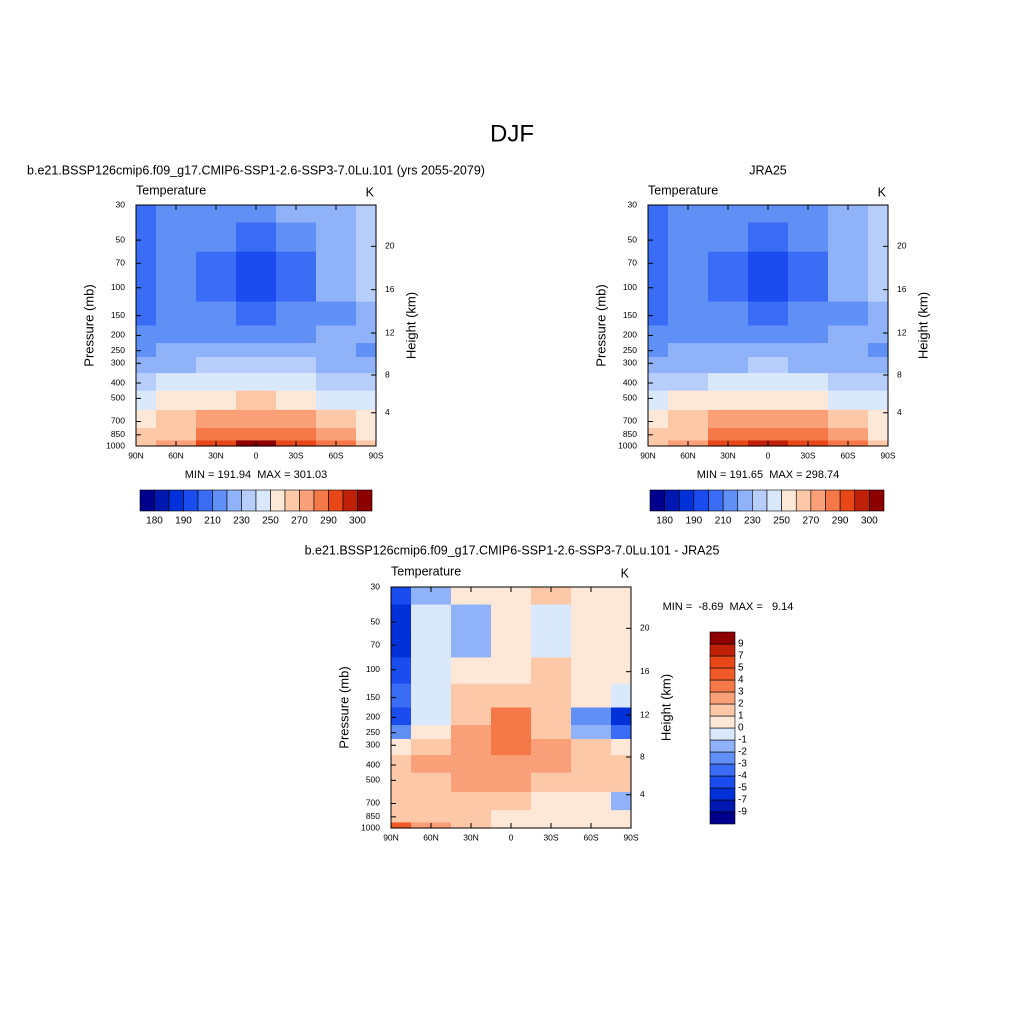 The width and height of the screenshot is (1024, 1024). What do you see at coordinates (741, 668) in the screenshot?
I see `colorbar-label: 5` at bounding box center [741, 668].